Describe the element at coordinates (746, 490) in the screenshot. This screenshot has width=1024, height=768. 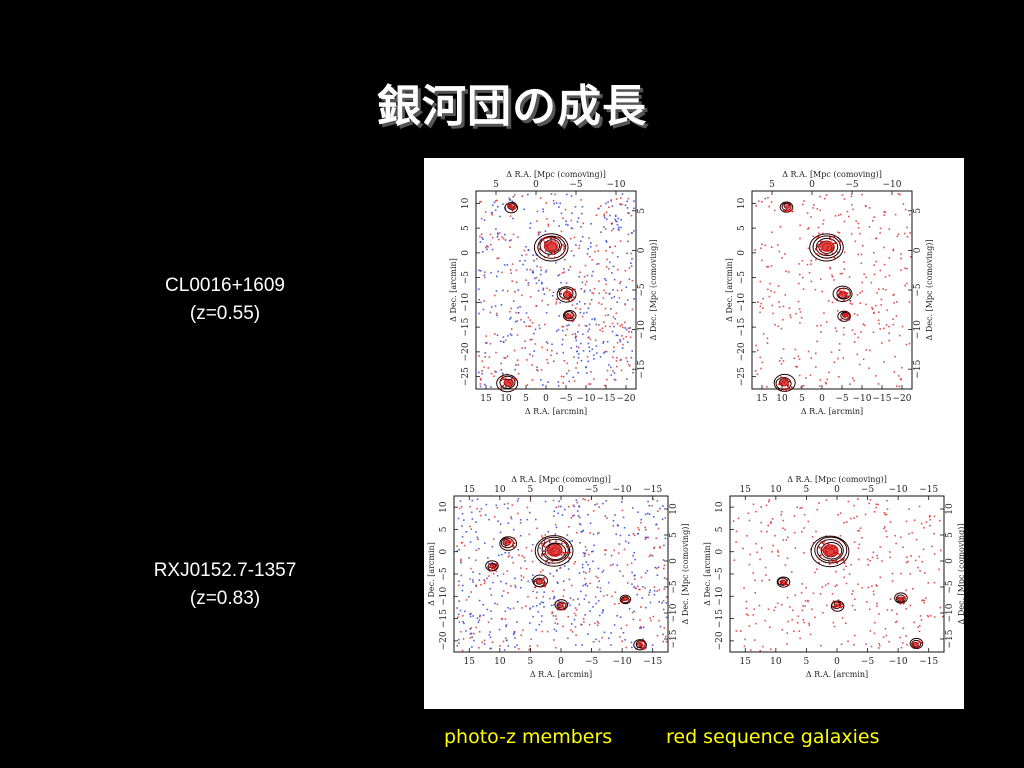
I see `top-tick-label: 15` at that location.